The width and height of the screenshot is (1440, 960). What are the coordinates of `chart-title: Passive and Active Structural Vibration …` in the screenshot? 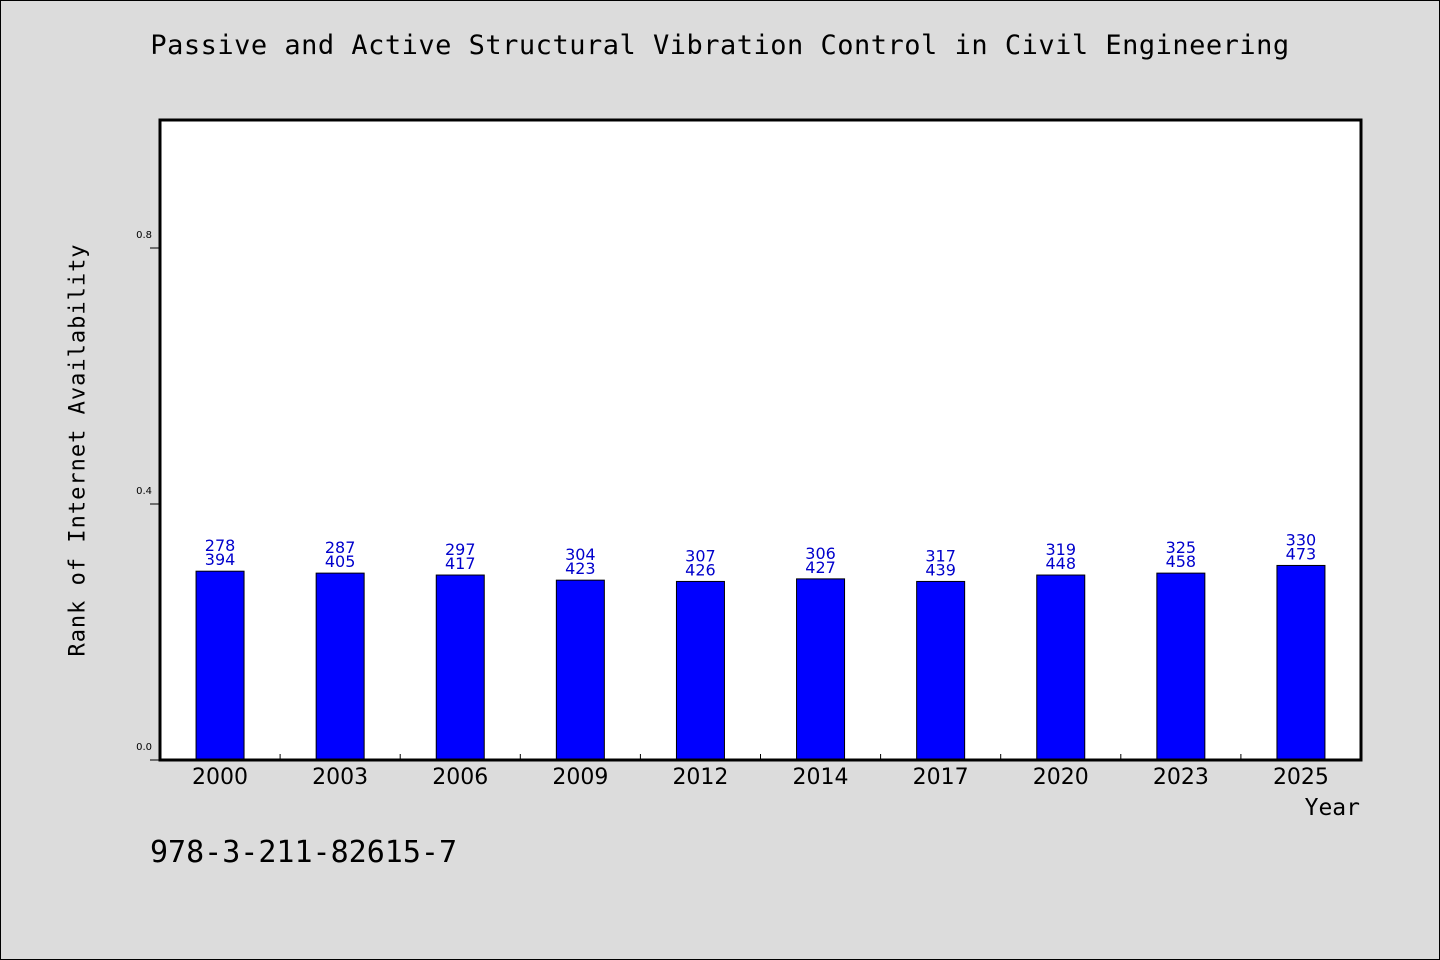 It's located at (720, 45).